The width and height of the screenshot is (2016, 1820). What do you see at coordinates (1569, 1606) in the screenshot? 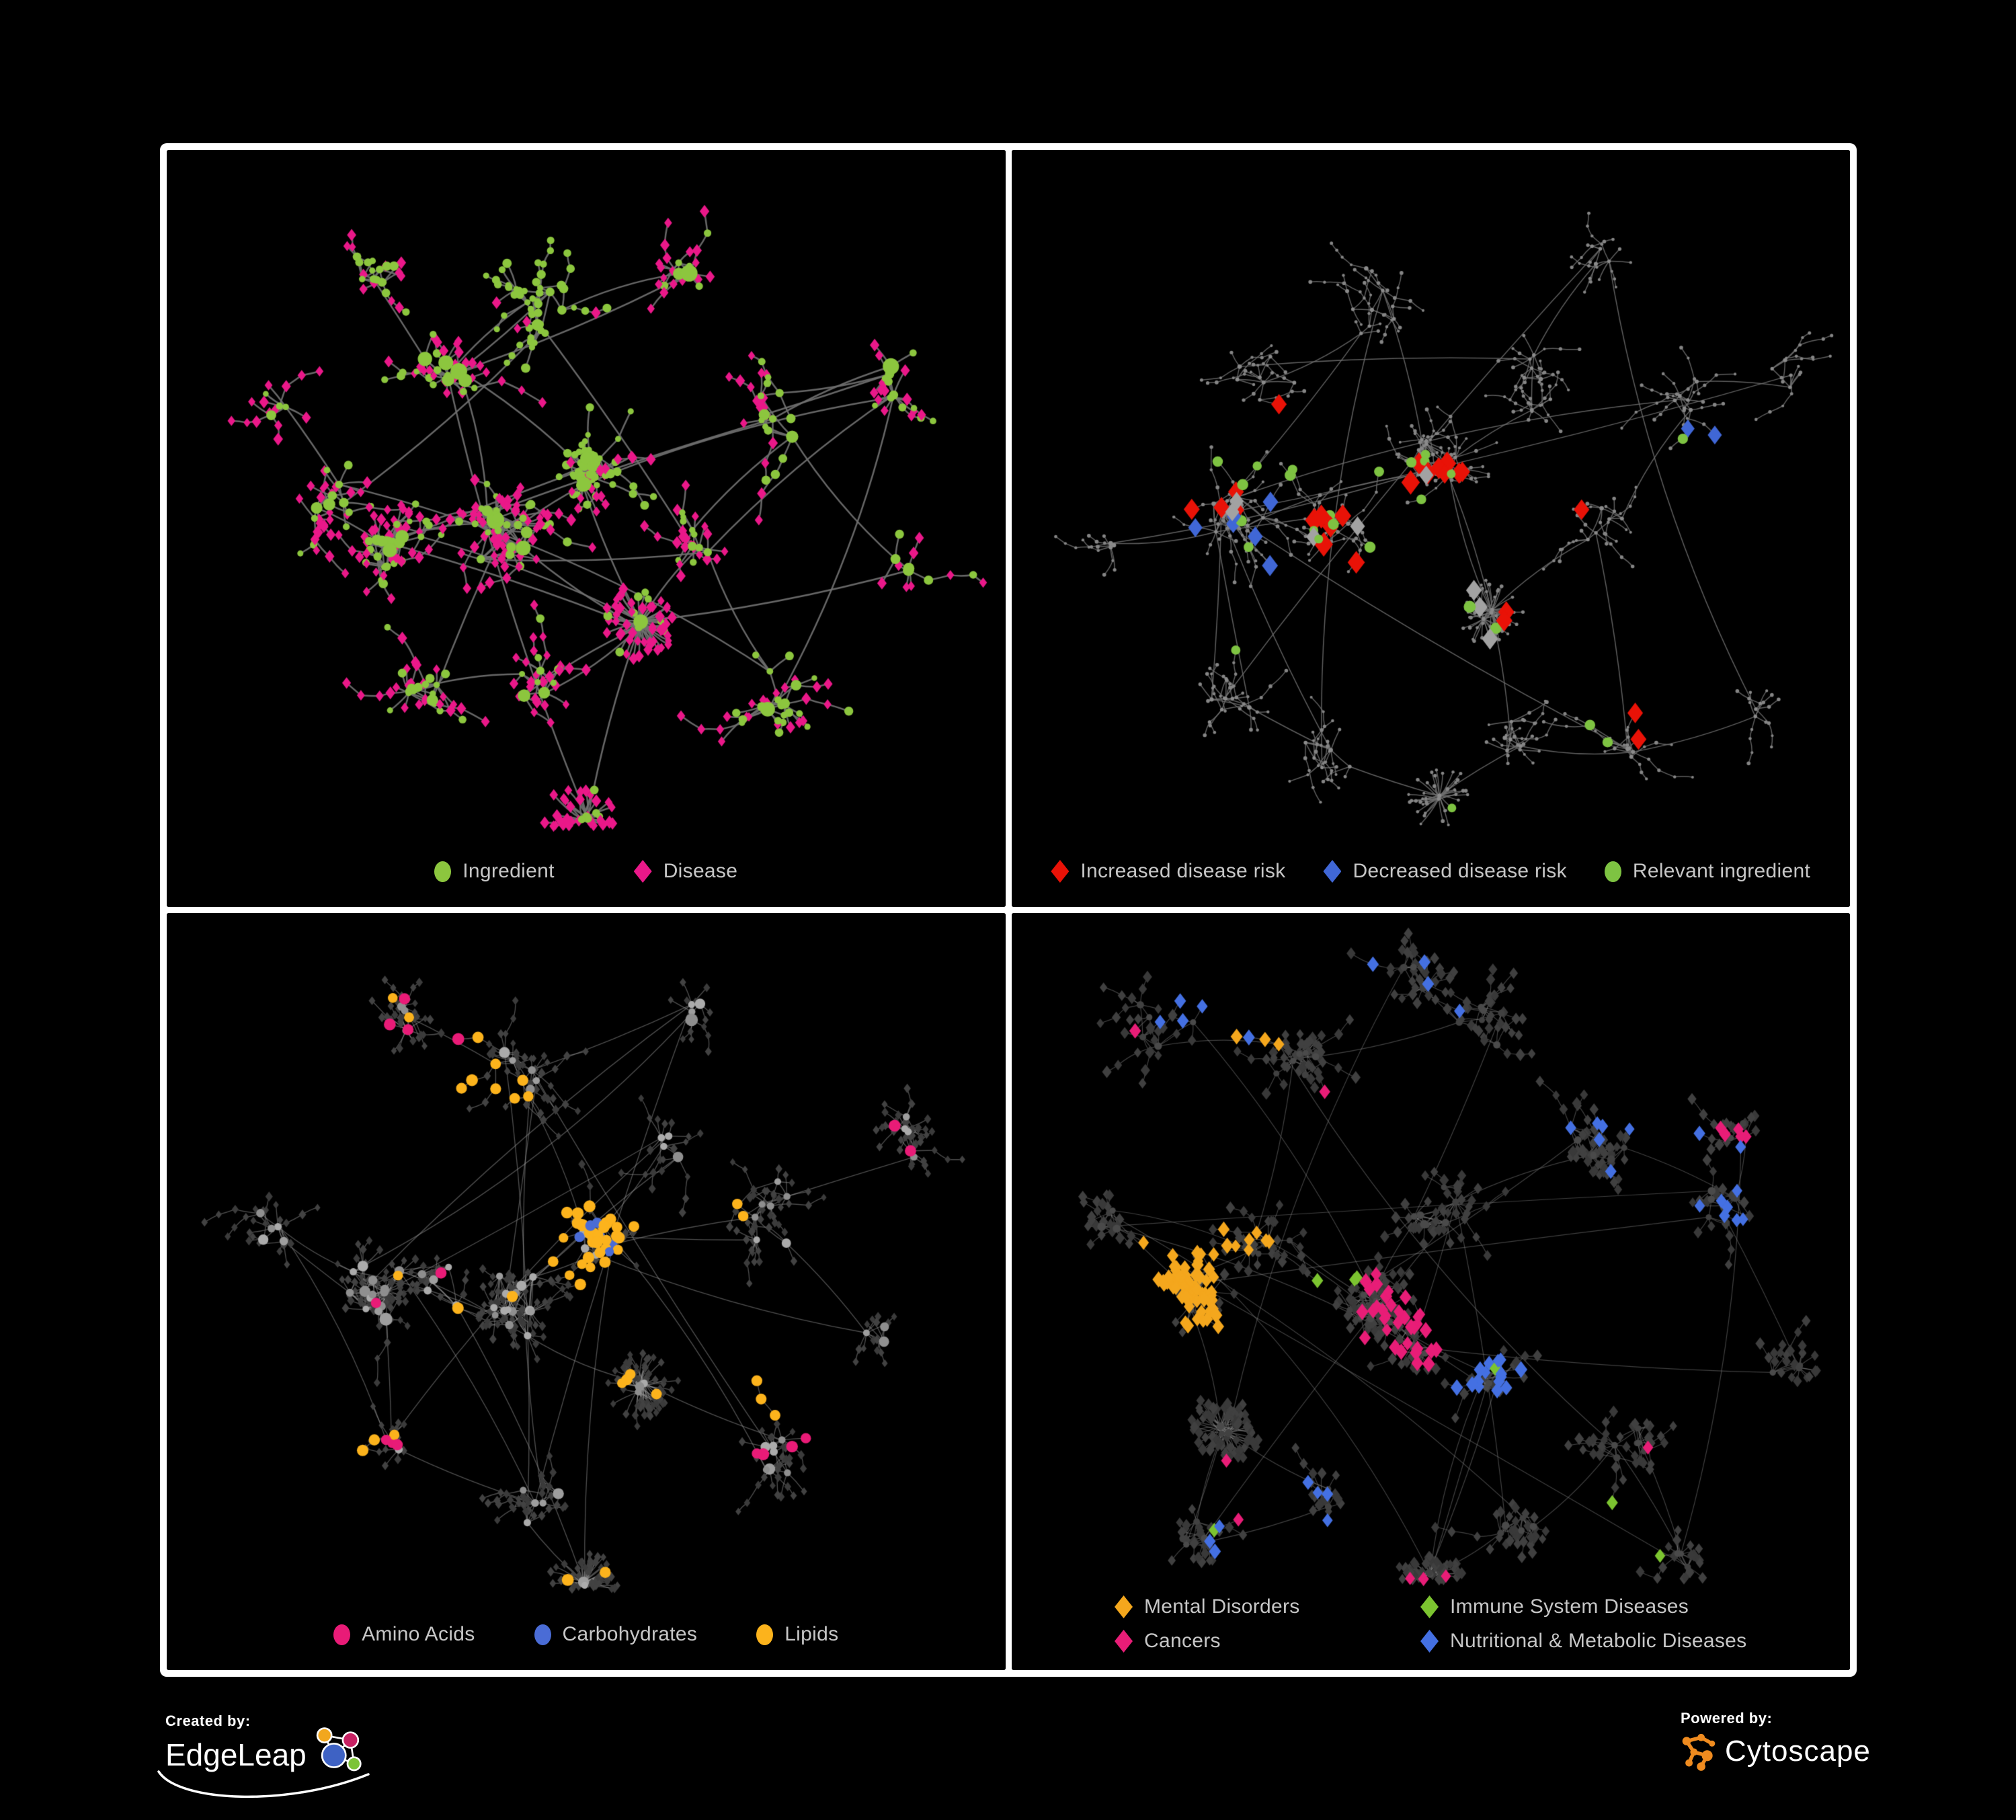
I see `legend-label: Immune System Diseases` at bounding box center [1569, 1606].